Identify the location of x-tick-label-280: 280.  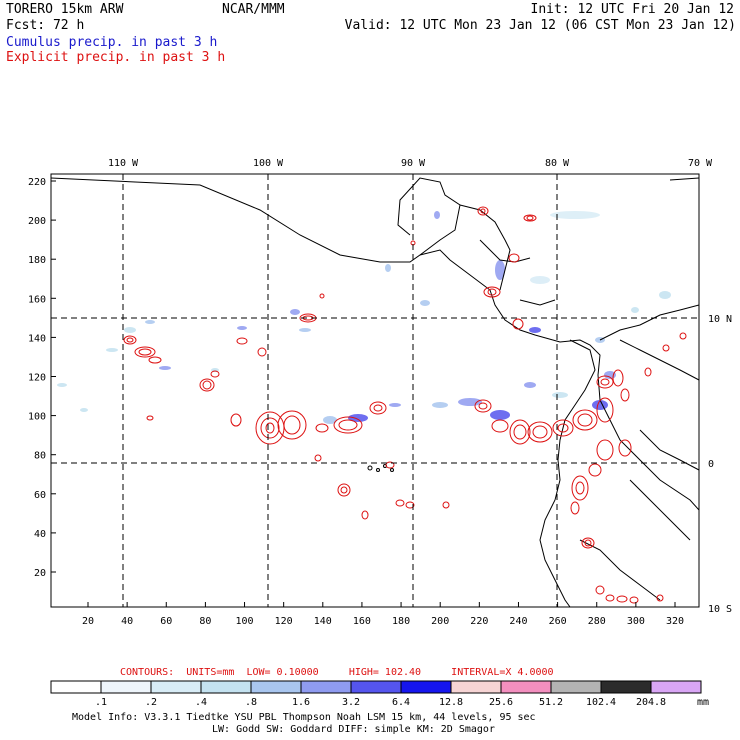
(597, 621).